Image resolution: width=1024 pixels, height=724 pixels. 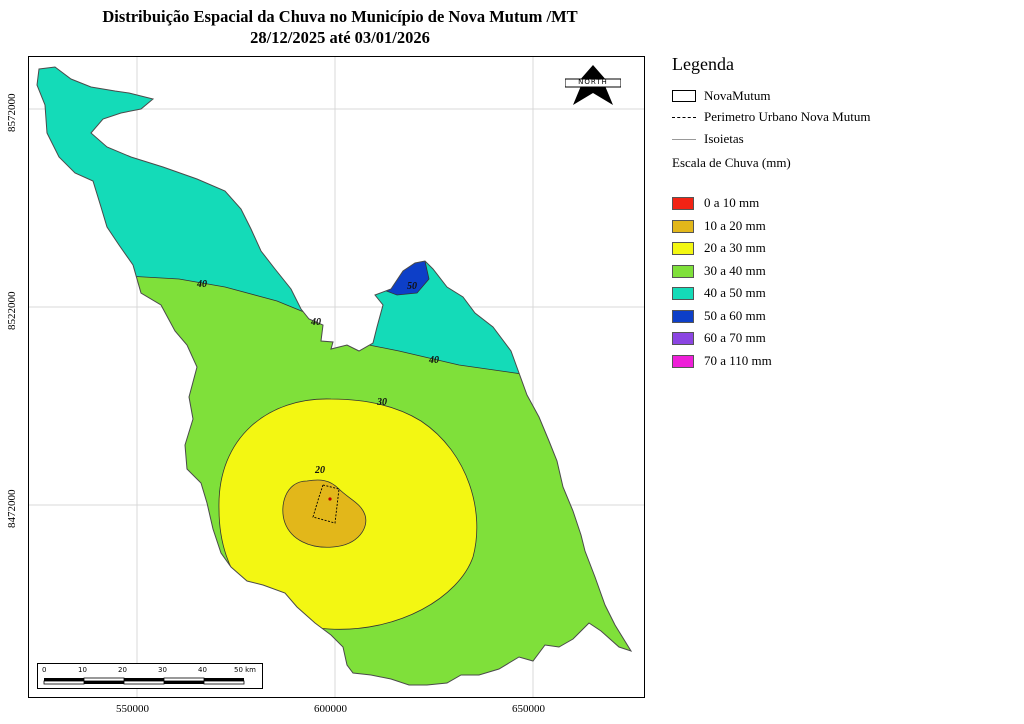 I want to click on map-title-line2: 28/12/2025 até 03/01/2026, so click(x=340, y=37).